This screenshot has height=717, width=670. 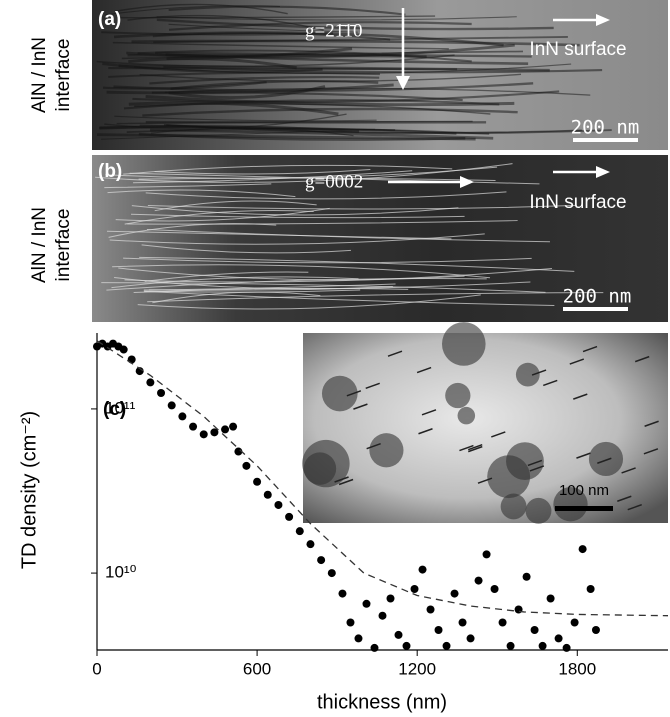 What do you see at coordinates (110, 171) in the screenshot?
I see `panel-label: (b)` at bounding box center [110, 171].